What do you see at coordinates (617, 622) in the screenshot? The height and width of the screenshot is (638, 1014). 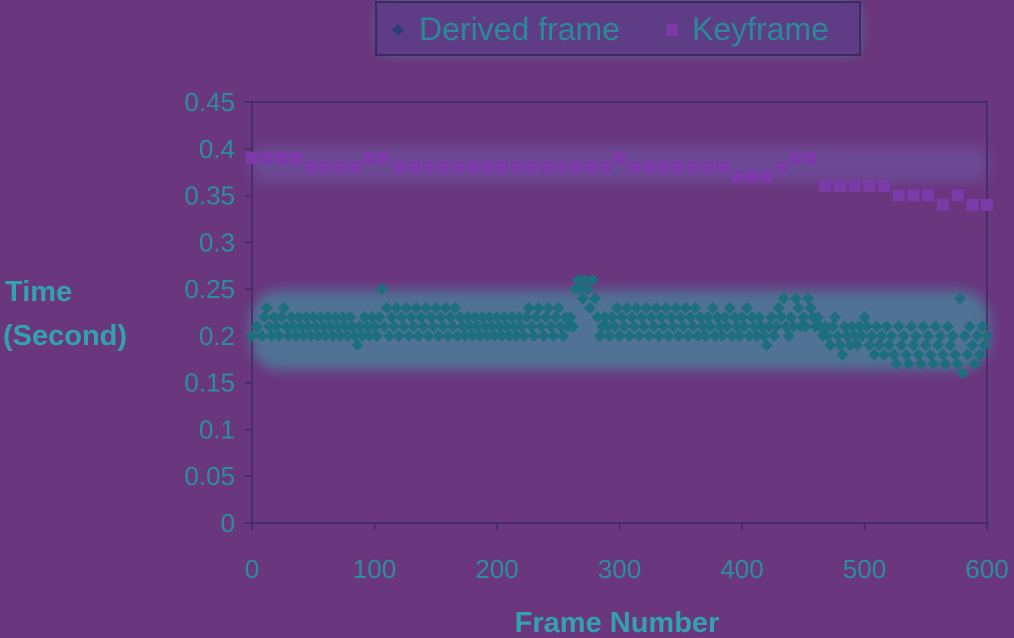 I see `x-axis-title: Frame Number` at bounding box center [617, 622].